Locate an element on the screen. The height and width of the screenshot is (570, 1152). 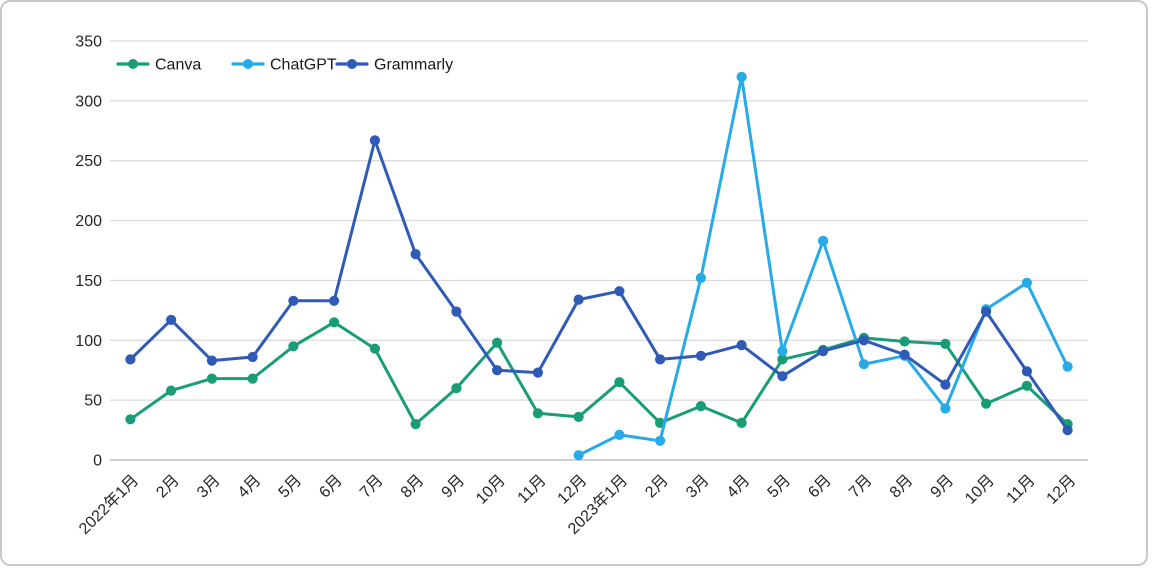
y-axis-tick-labels: 0 50 100 150 200 250 300 350 is located at coordinates (88, 252).